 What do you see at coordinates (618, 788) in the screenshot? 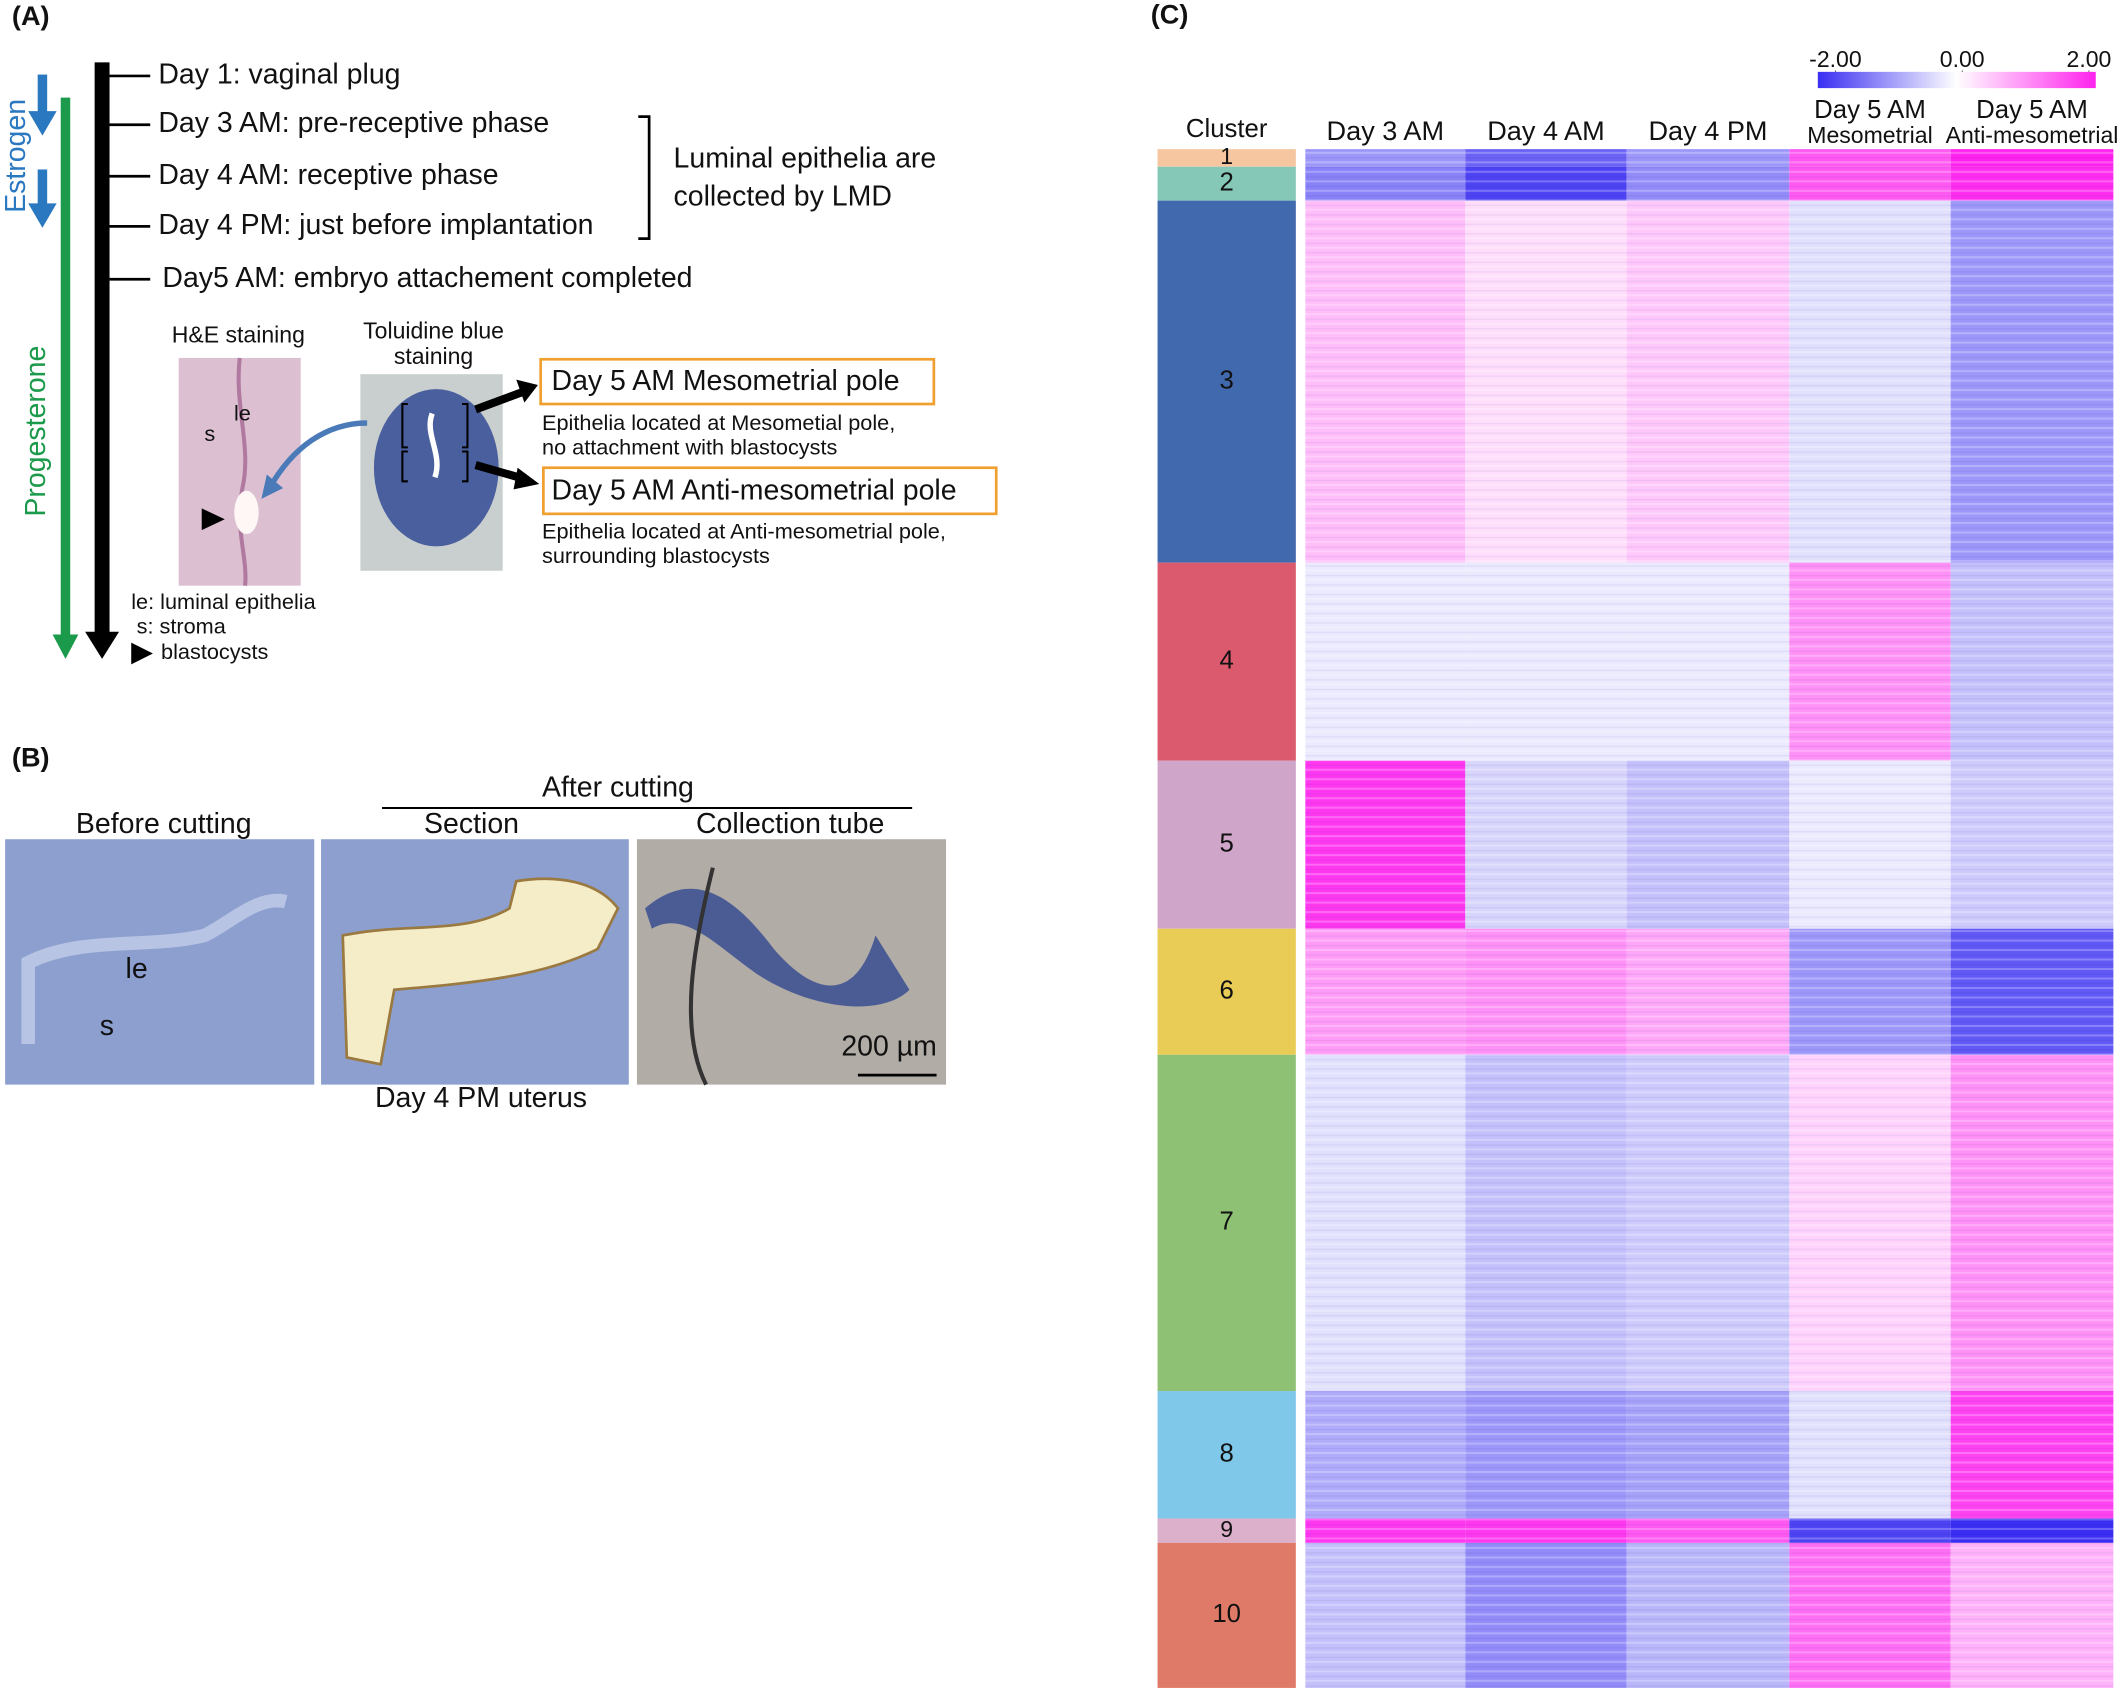
I see `group-title: After cutting` at bounding box center [618, 788].